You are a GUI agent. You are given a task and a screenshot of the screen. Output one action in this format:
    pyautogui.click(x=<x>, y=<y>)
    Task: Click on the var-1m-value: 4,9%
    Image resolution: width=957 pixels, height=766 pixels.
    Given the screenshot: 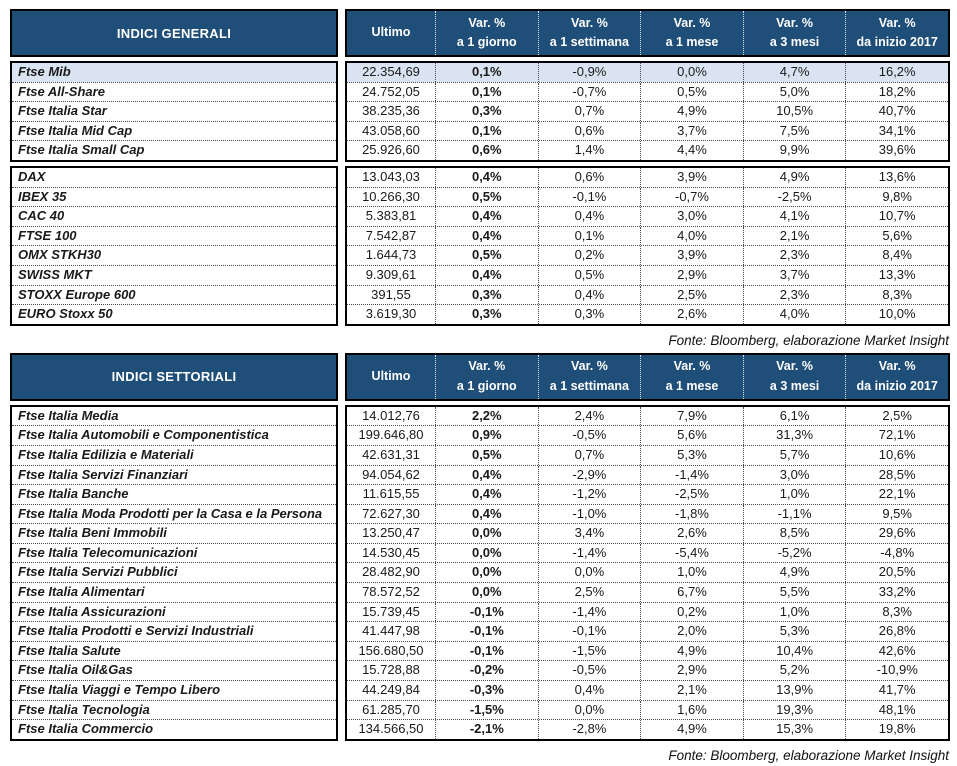 What is the action you would take?
    pyautogui.click(x=691, y=651)
    